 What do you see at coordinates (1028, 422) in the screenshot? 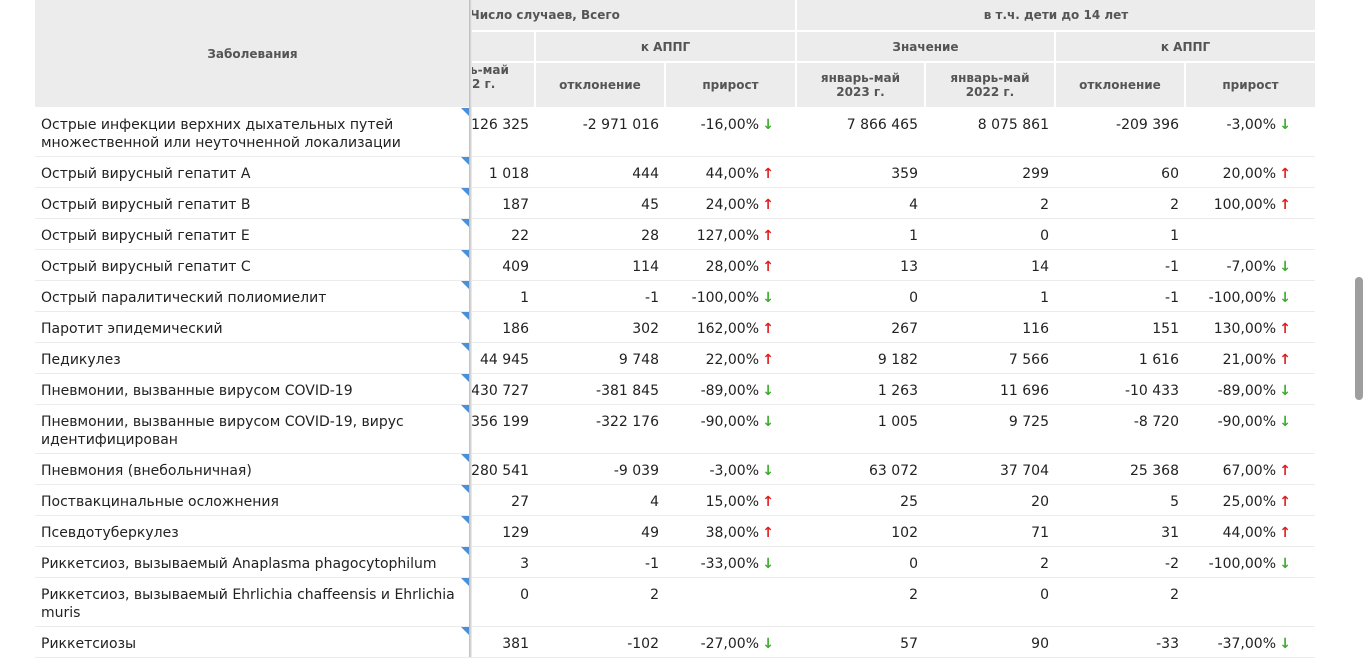
I see `cell-value: 9 725` at bounding box center [1028, 422].